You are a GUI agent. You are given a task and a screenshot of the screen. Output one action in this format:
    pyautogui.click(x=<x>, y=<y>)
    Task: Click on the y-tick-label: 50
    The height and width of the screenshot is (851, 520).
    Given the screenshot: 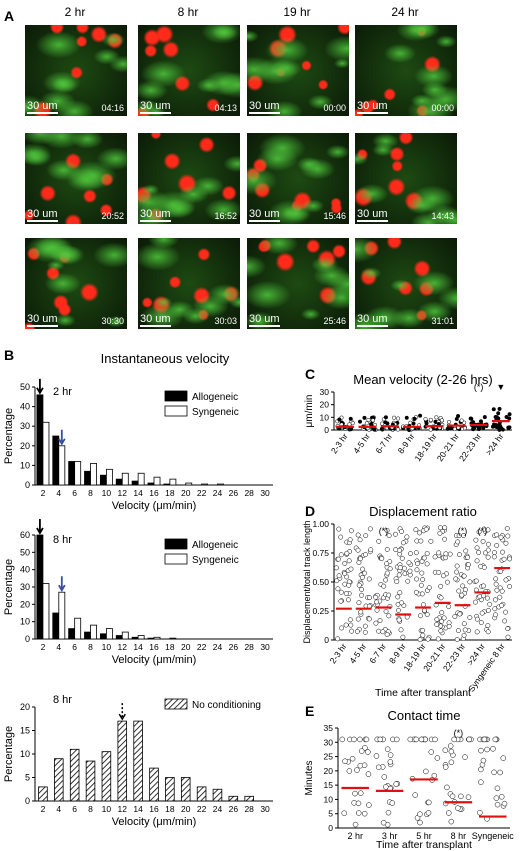 What is the action you would take?
    pyautogui.click(x=25, y=552)
    